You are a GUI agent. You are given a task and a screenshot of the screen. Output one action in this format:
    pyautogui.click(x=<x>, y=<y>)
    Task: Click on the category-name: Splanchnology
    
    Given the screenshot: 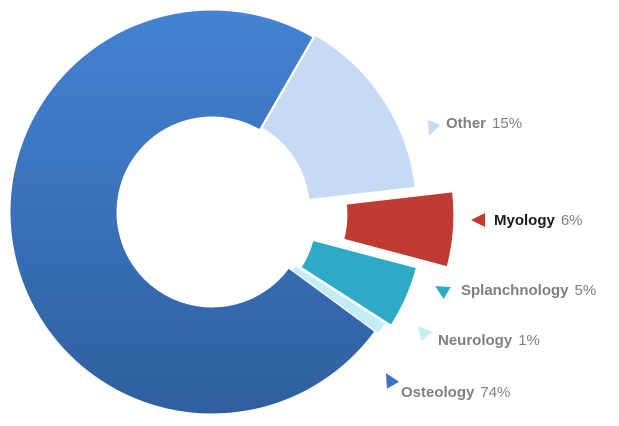 What is the action you would take?
    pyautogui.click(x=515, y=290)
    